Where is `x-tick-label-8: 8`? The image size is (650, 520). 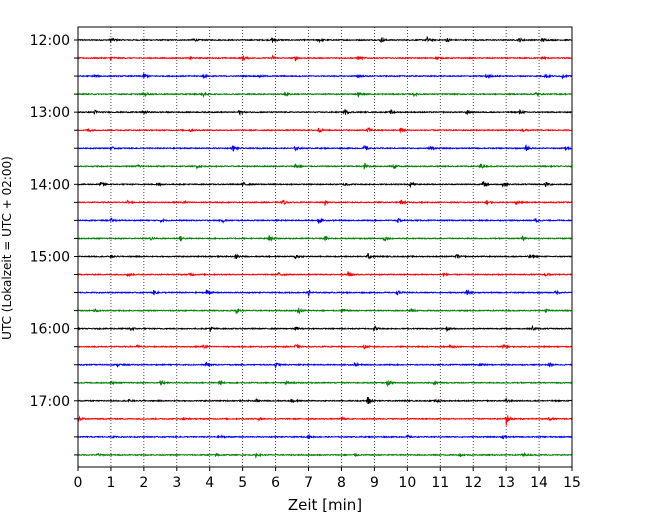
x-tick-label-8: 8 is located at coordinates (341, 483).